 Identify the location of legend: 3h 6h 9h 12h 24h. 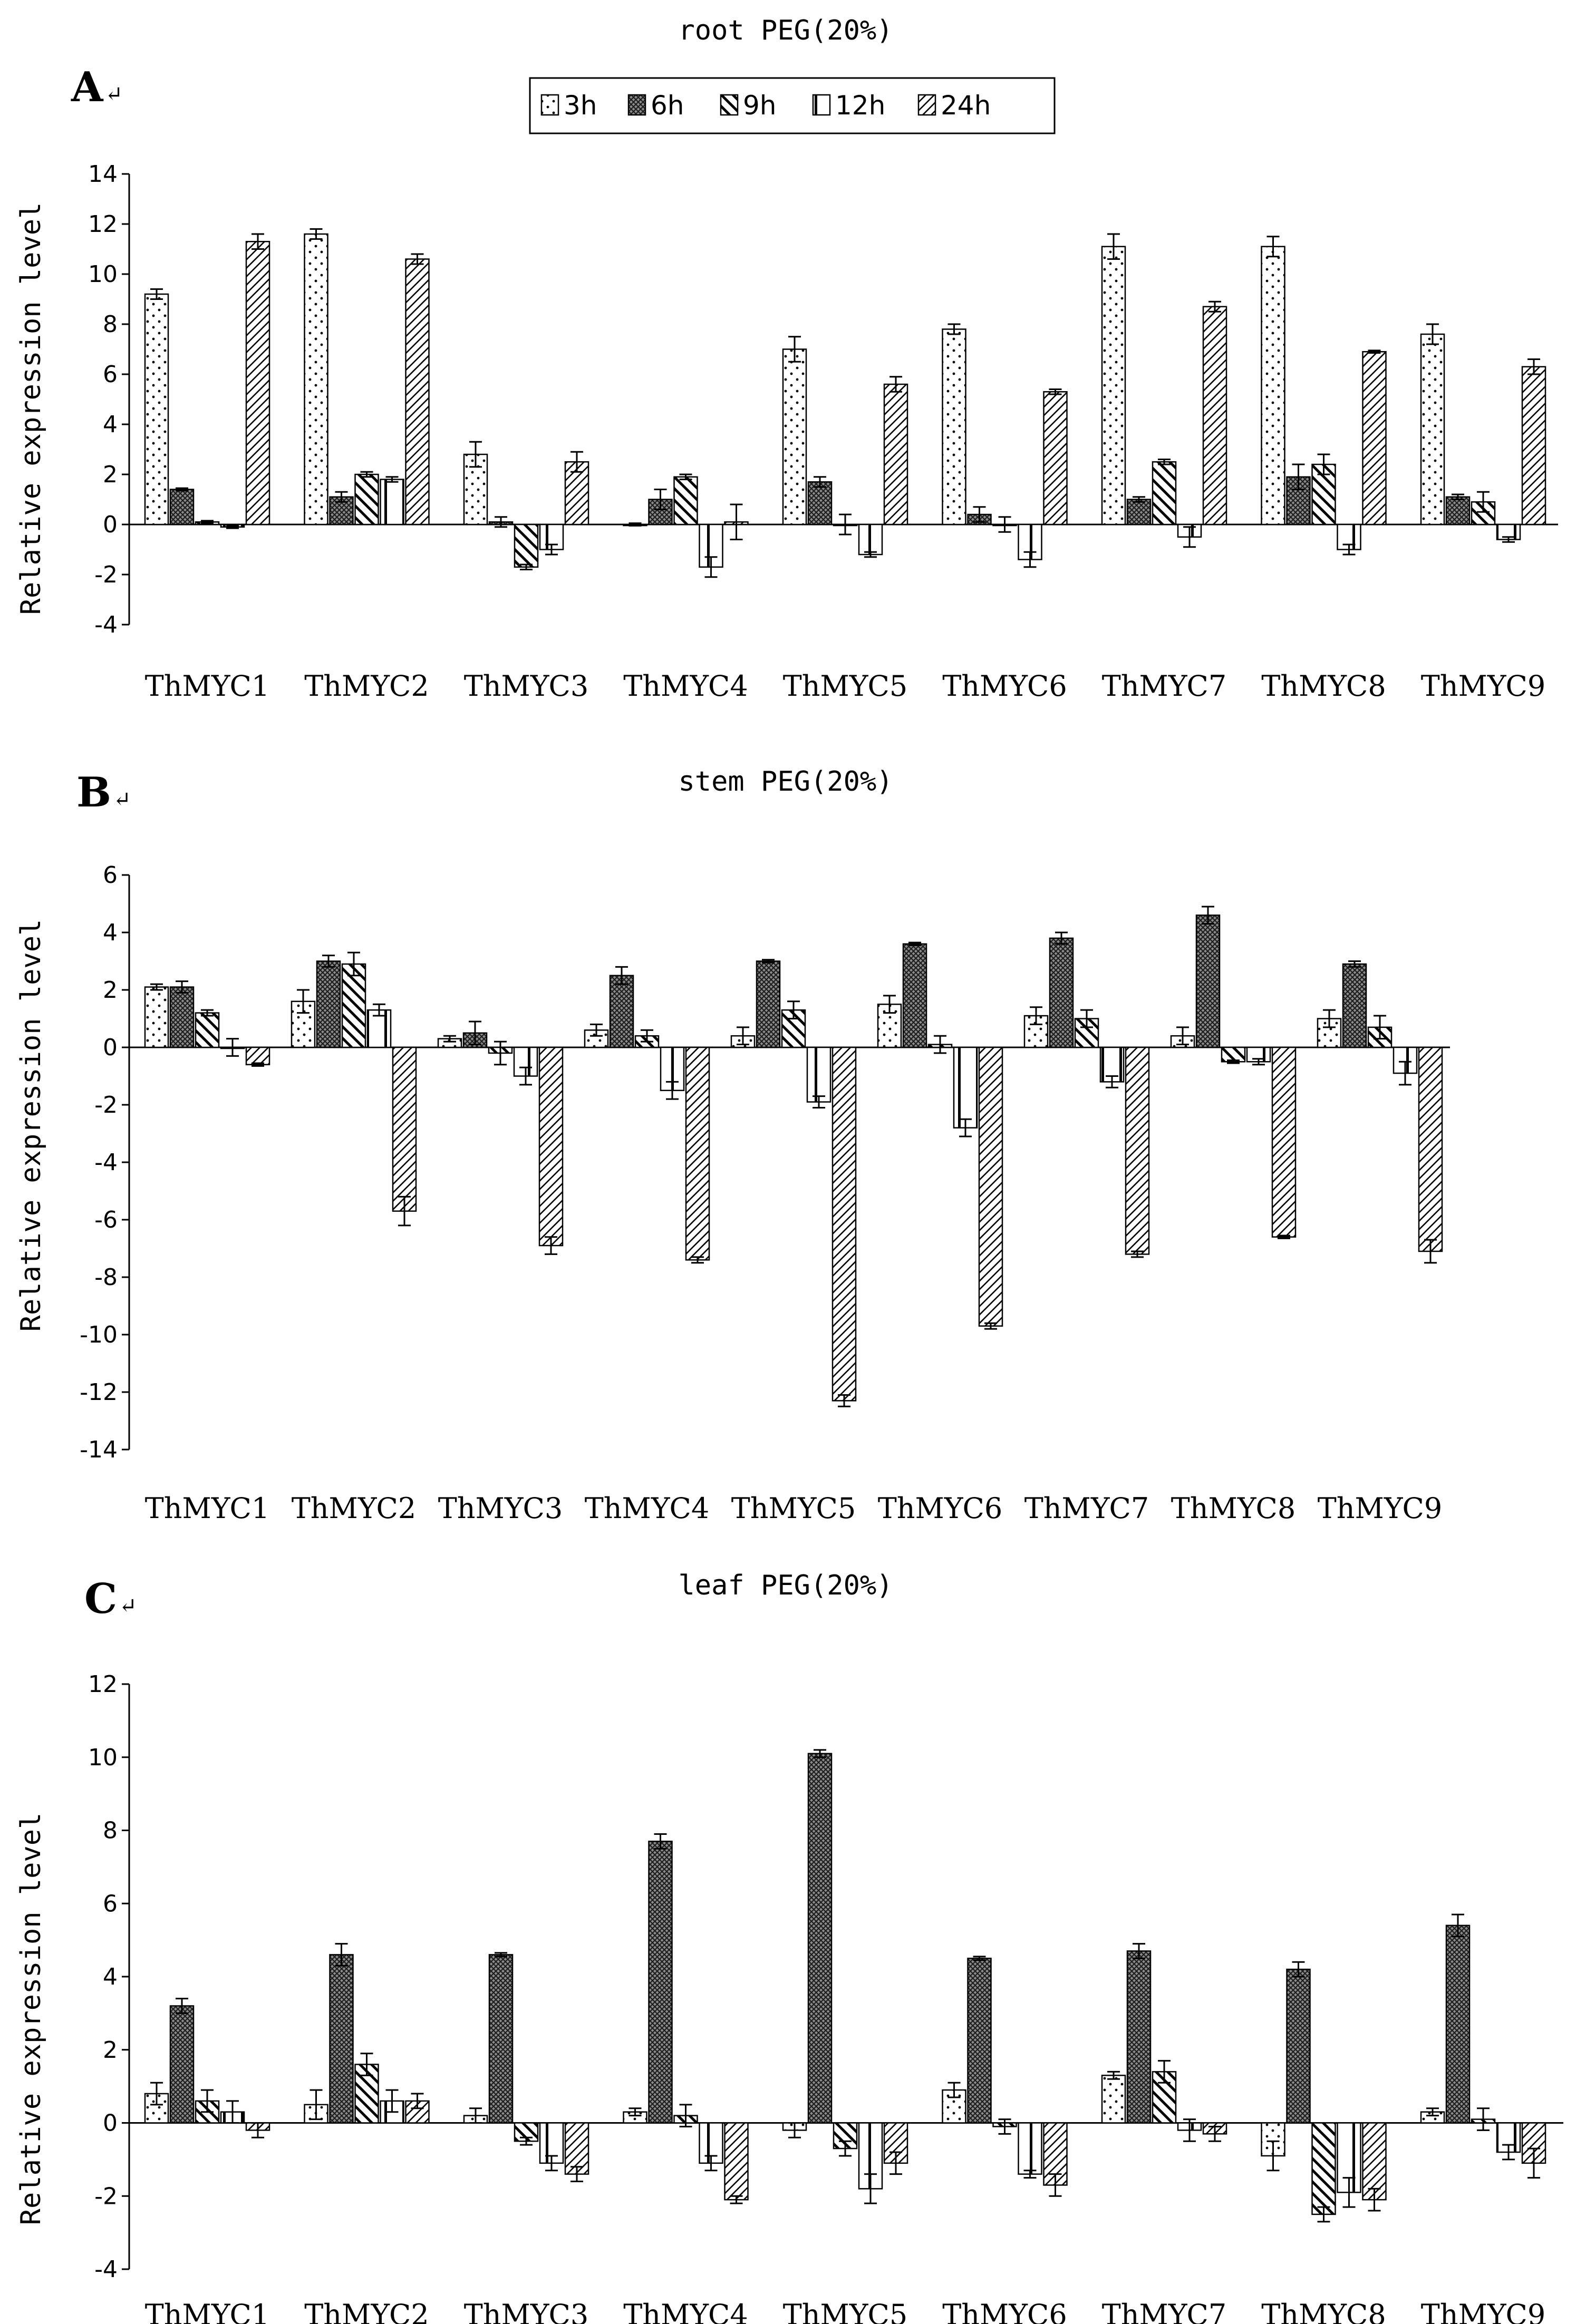
(793, 105).